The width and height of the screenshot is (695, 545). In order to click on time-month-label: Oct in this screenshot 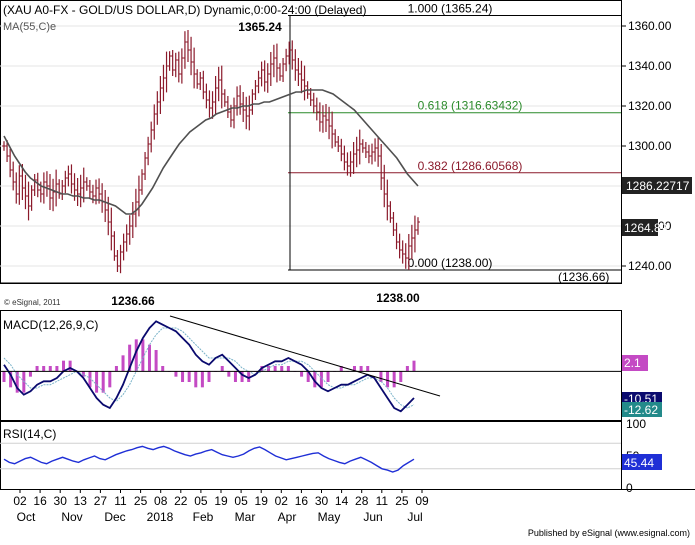, I will do `click(26, 517)`.